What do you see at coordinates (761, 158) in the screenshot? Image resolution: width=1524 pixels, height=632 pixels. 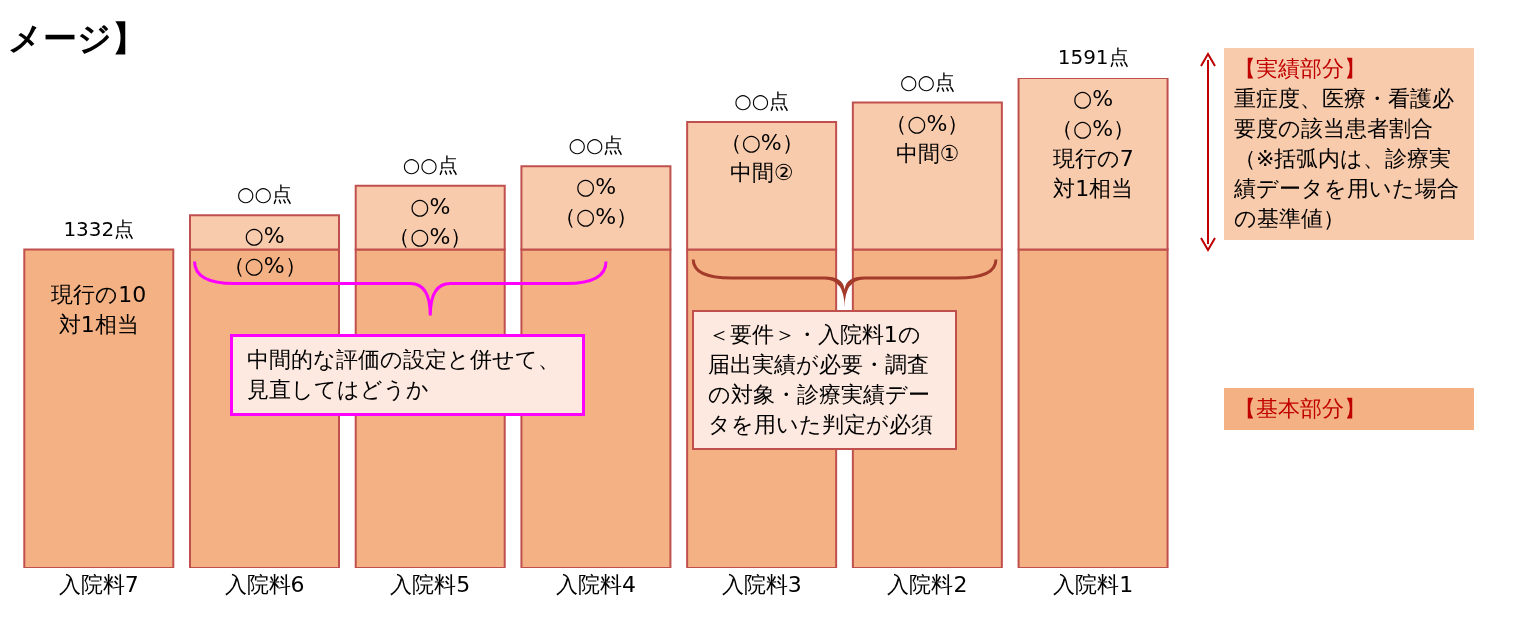 I see `annotation: （○%）中間②` at bounding box center [761, 158].